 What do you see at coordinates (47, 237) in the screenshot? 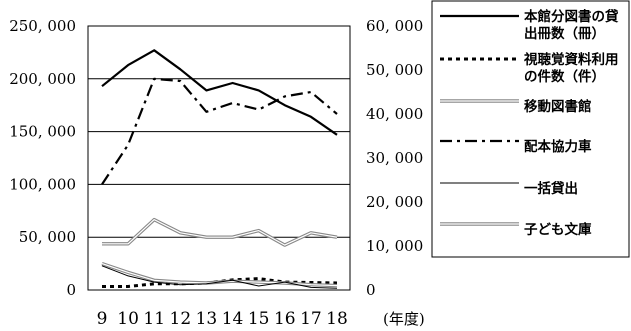
I see `left-tick-label: 50, 000` at bounding box center [47, 237].